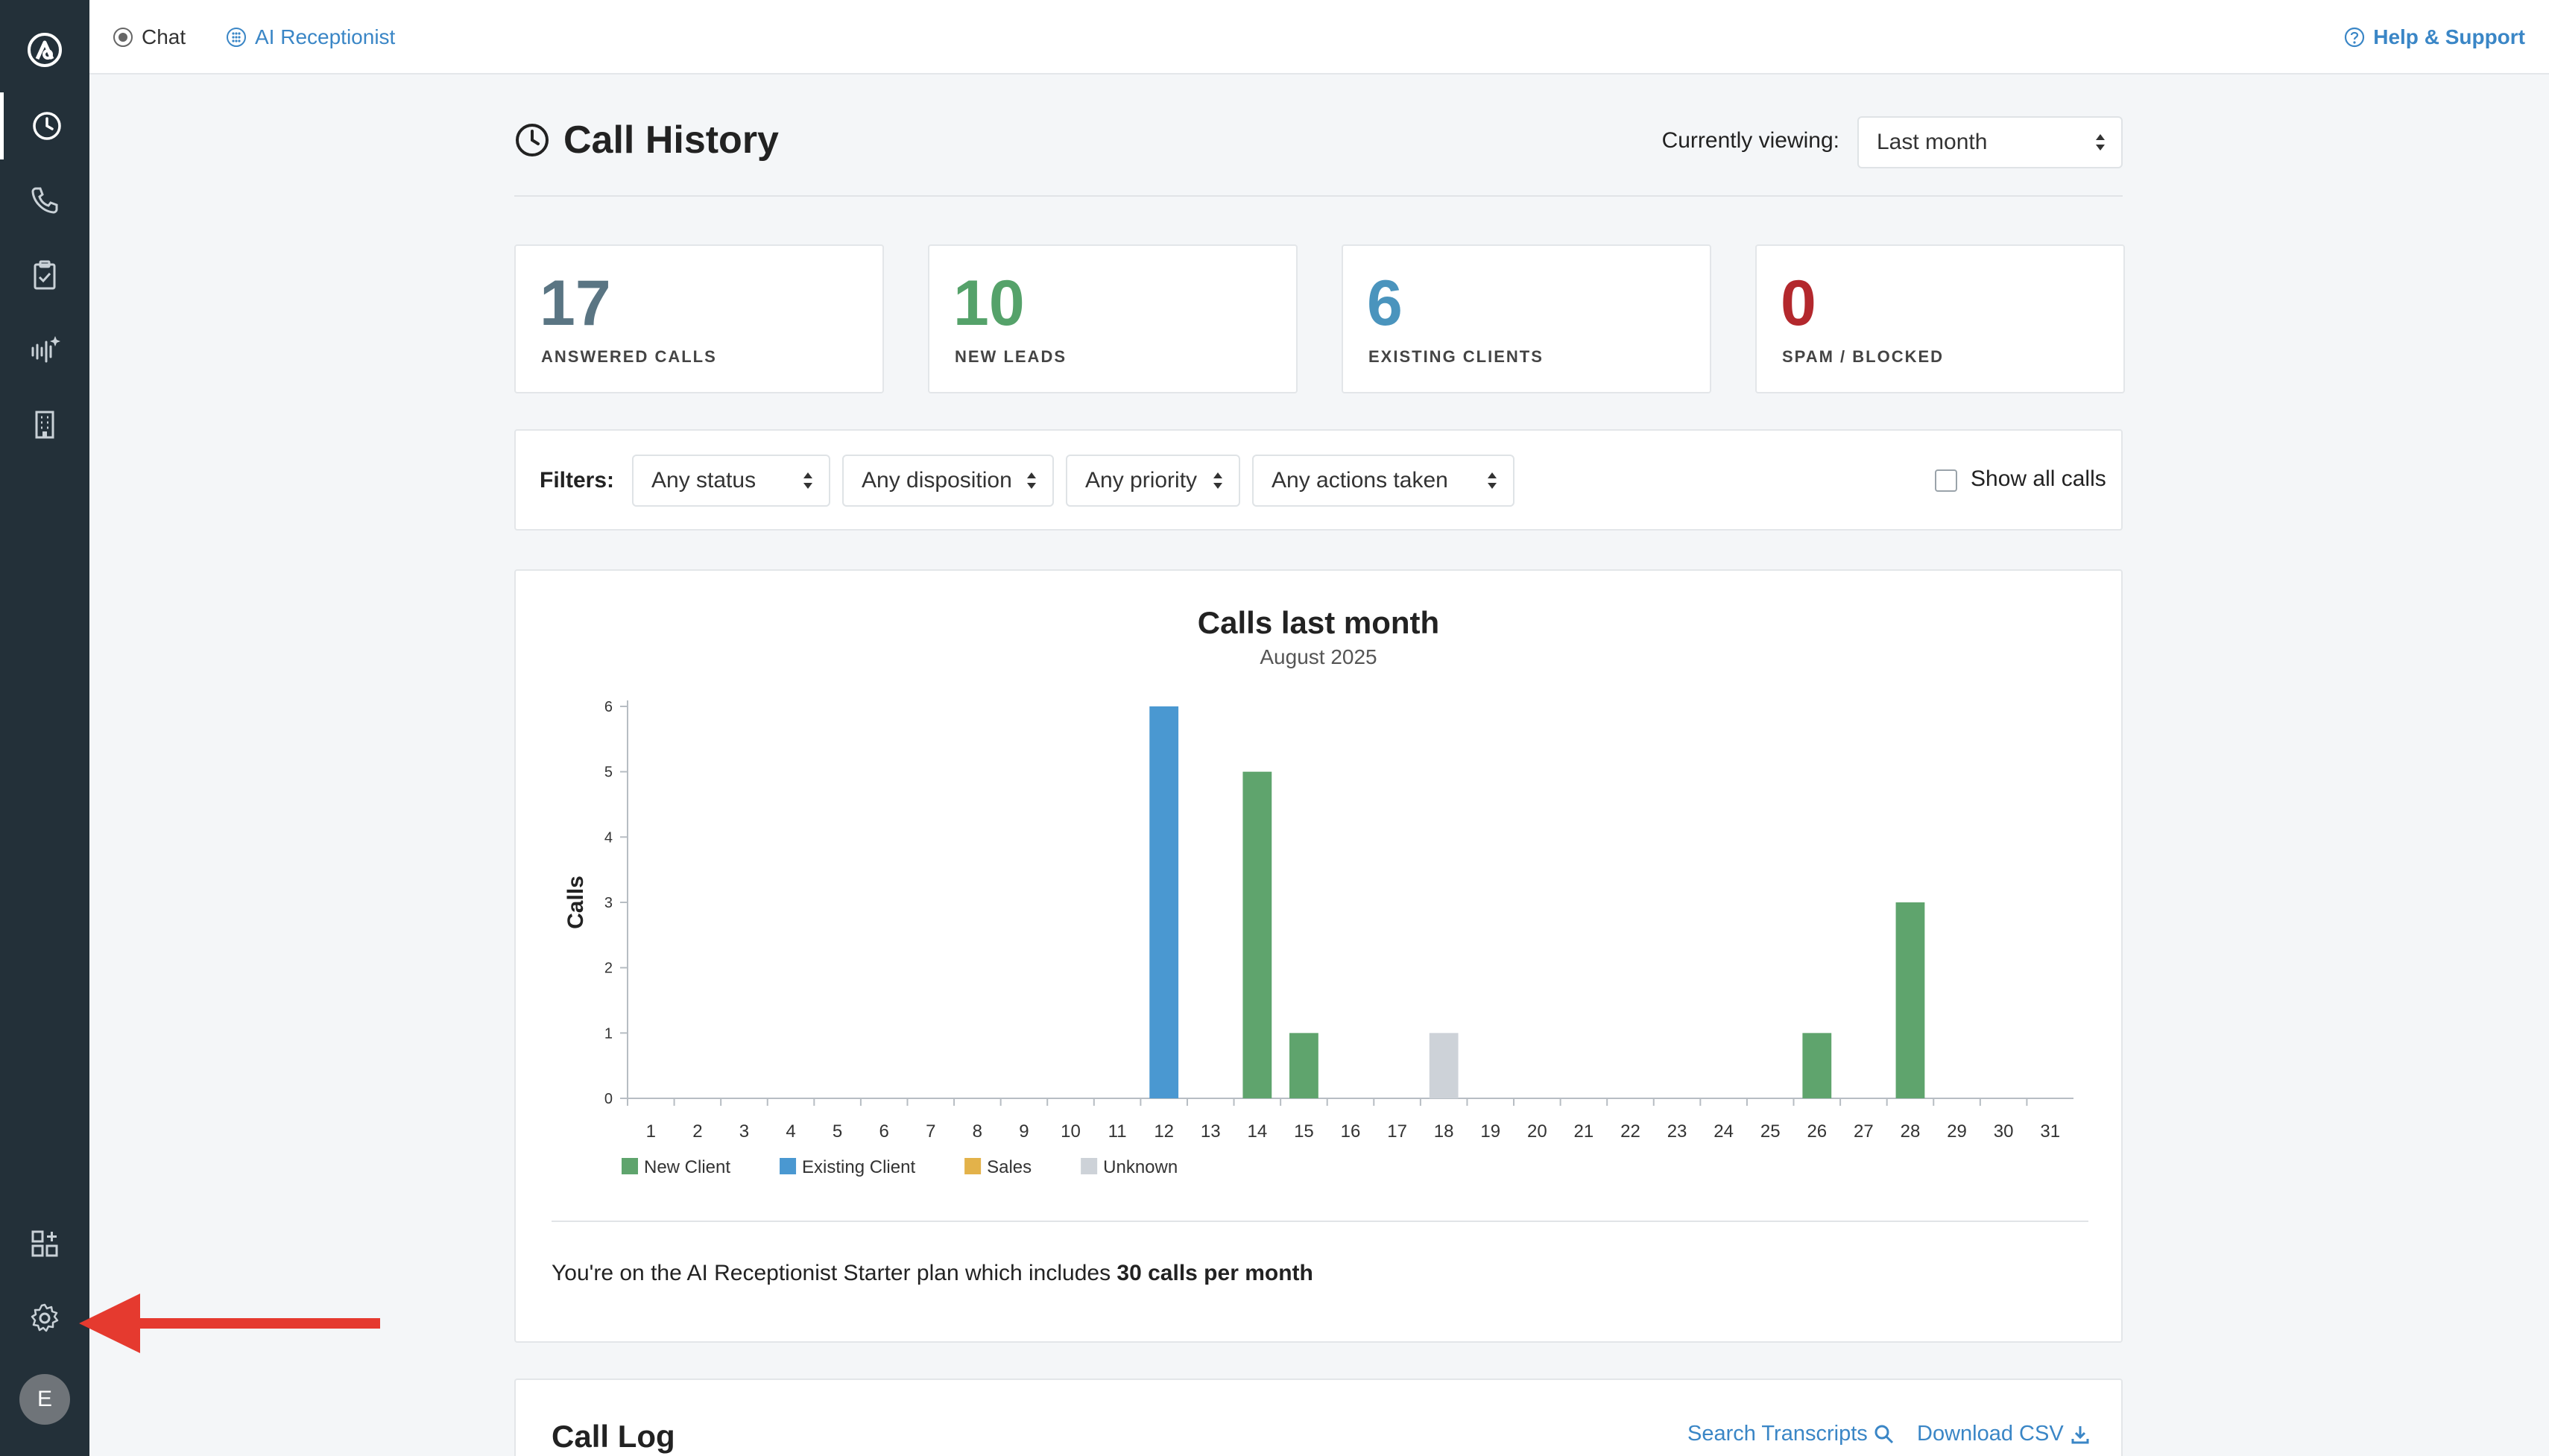  I want to click on y-tick-label: 2, so click(608, 968).